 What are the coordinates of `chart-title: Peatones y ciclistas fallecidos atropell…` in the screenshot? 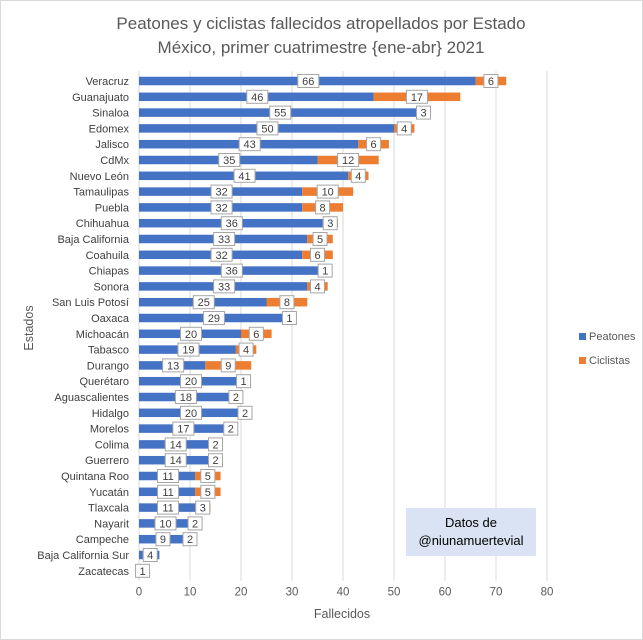 It's located at (320, 23).